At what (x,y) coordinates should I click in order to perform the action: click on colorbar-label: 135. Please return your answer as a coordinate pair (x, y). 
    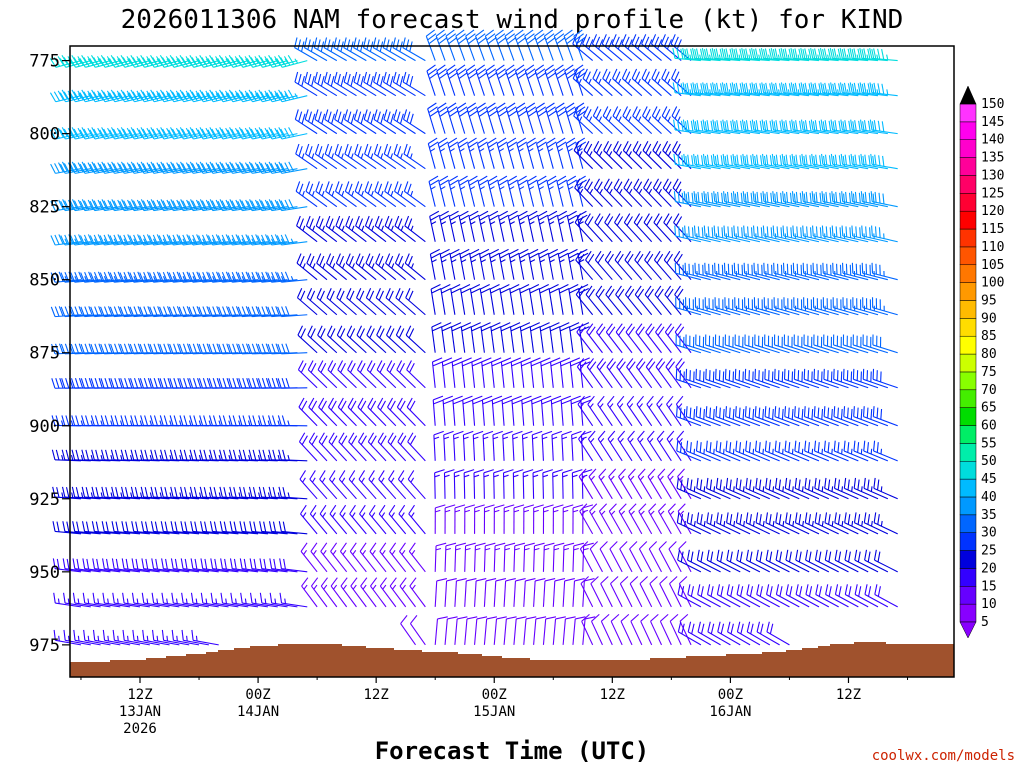
    Looking at the image, I should click on (992, 158).